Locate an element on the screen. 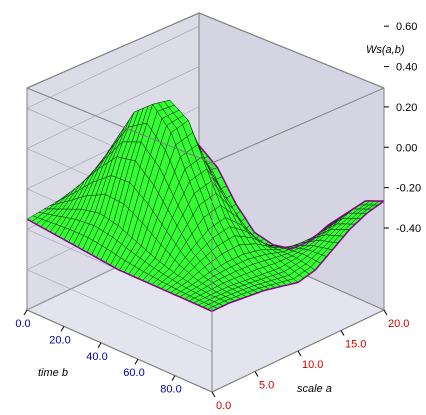 The image size is (426, 415). box-edge-top-left is located at coordinates (119, 125).